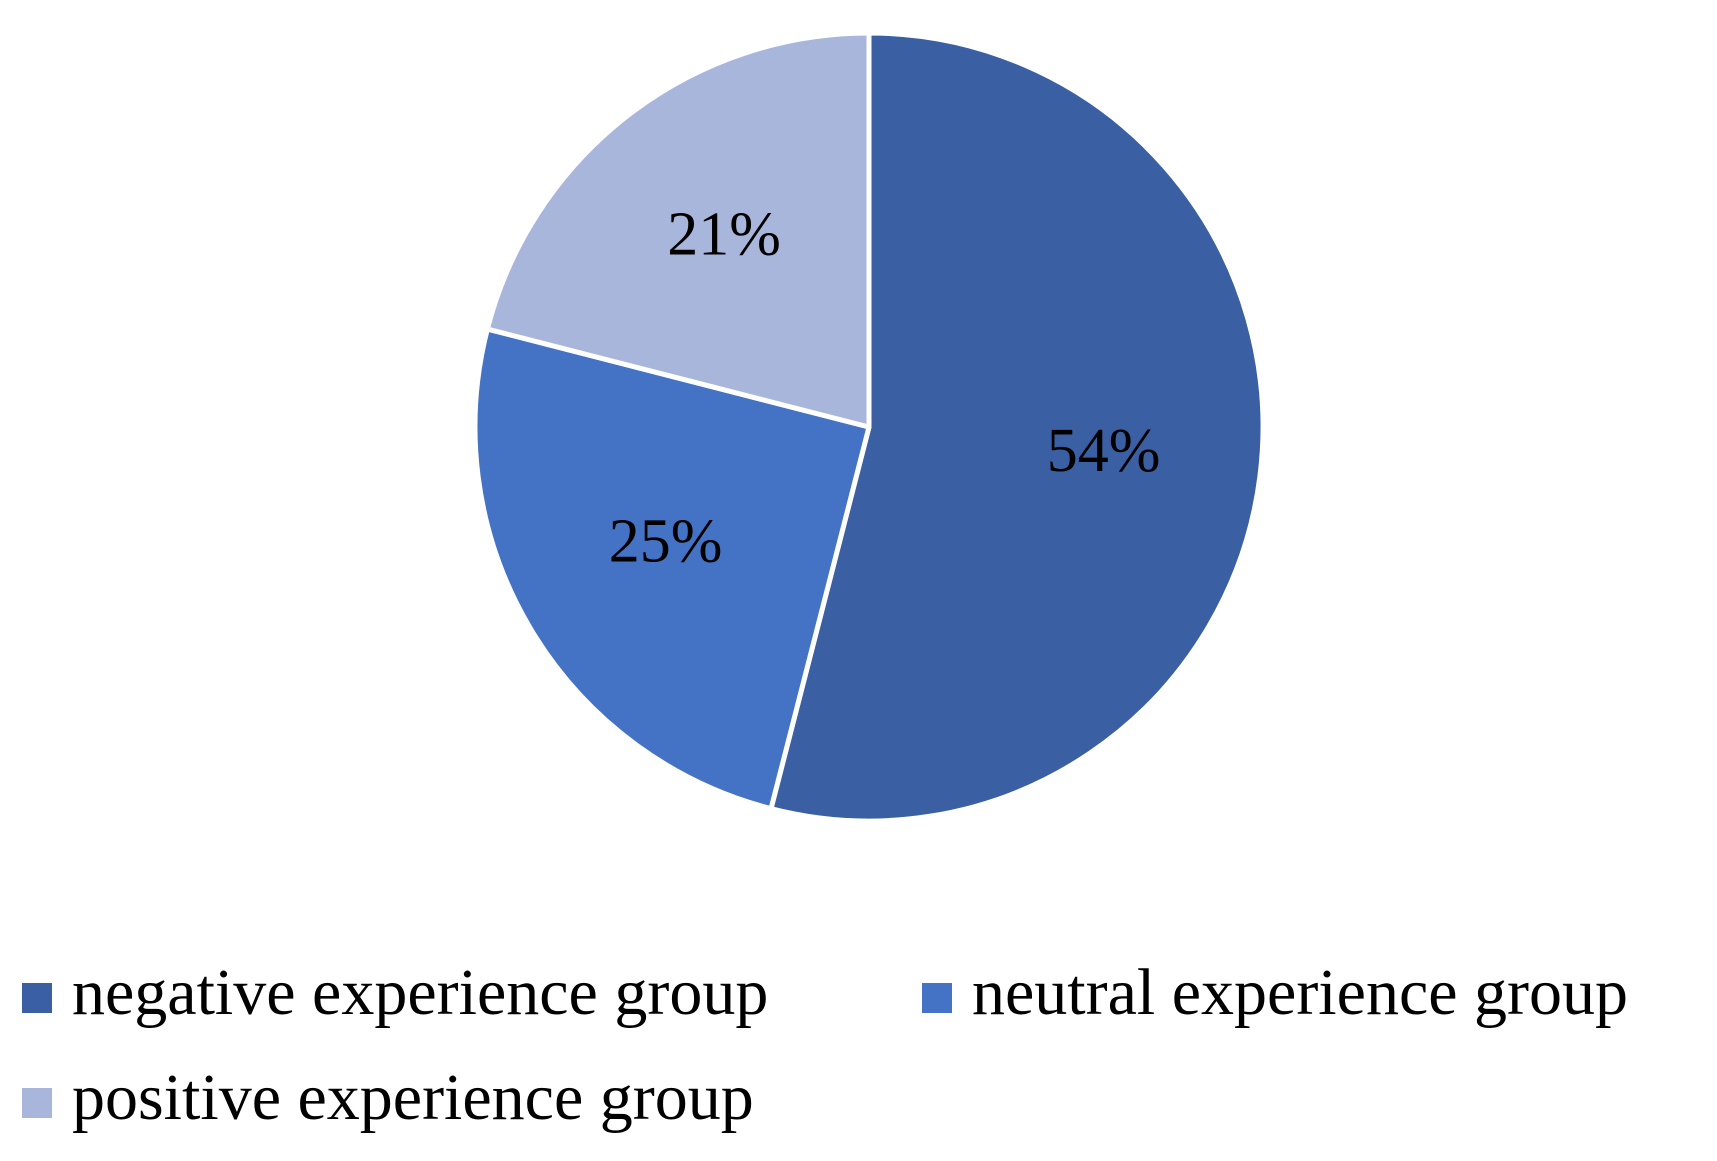  Describe the element at coordinates (1104, 451) in the screenshot. I see `data-label: 54%` at that location.